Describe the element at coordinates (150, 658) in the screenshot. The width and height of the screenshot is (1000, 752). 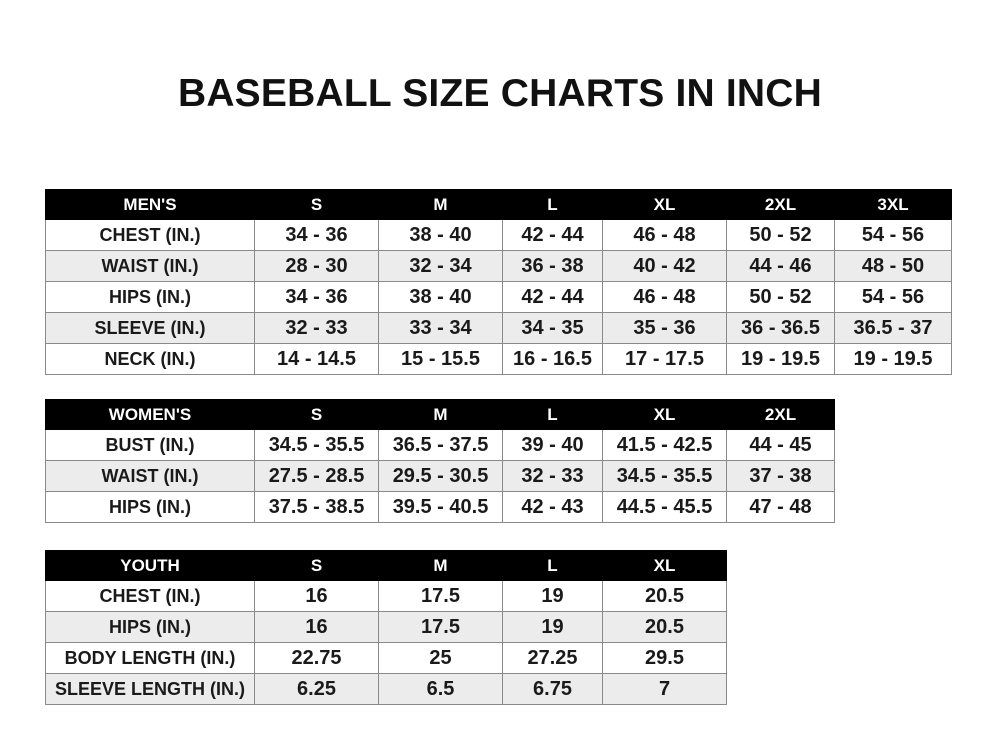
I see `measurement-label: BODY LENGTH (IN.)` at that location.